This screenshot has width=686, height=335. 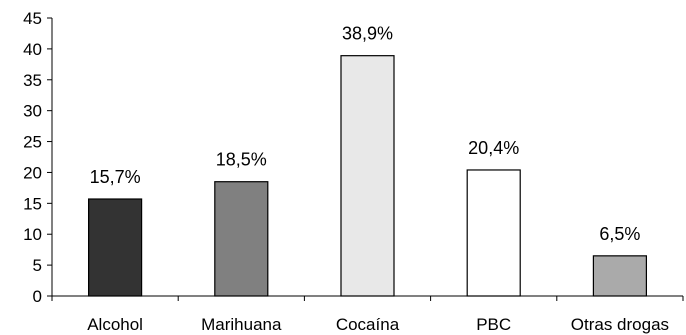 What do you see at coordinates (367, 34) in the screenshot?
I see `data-label: 38,9%` at bounding box center [367, 34].